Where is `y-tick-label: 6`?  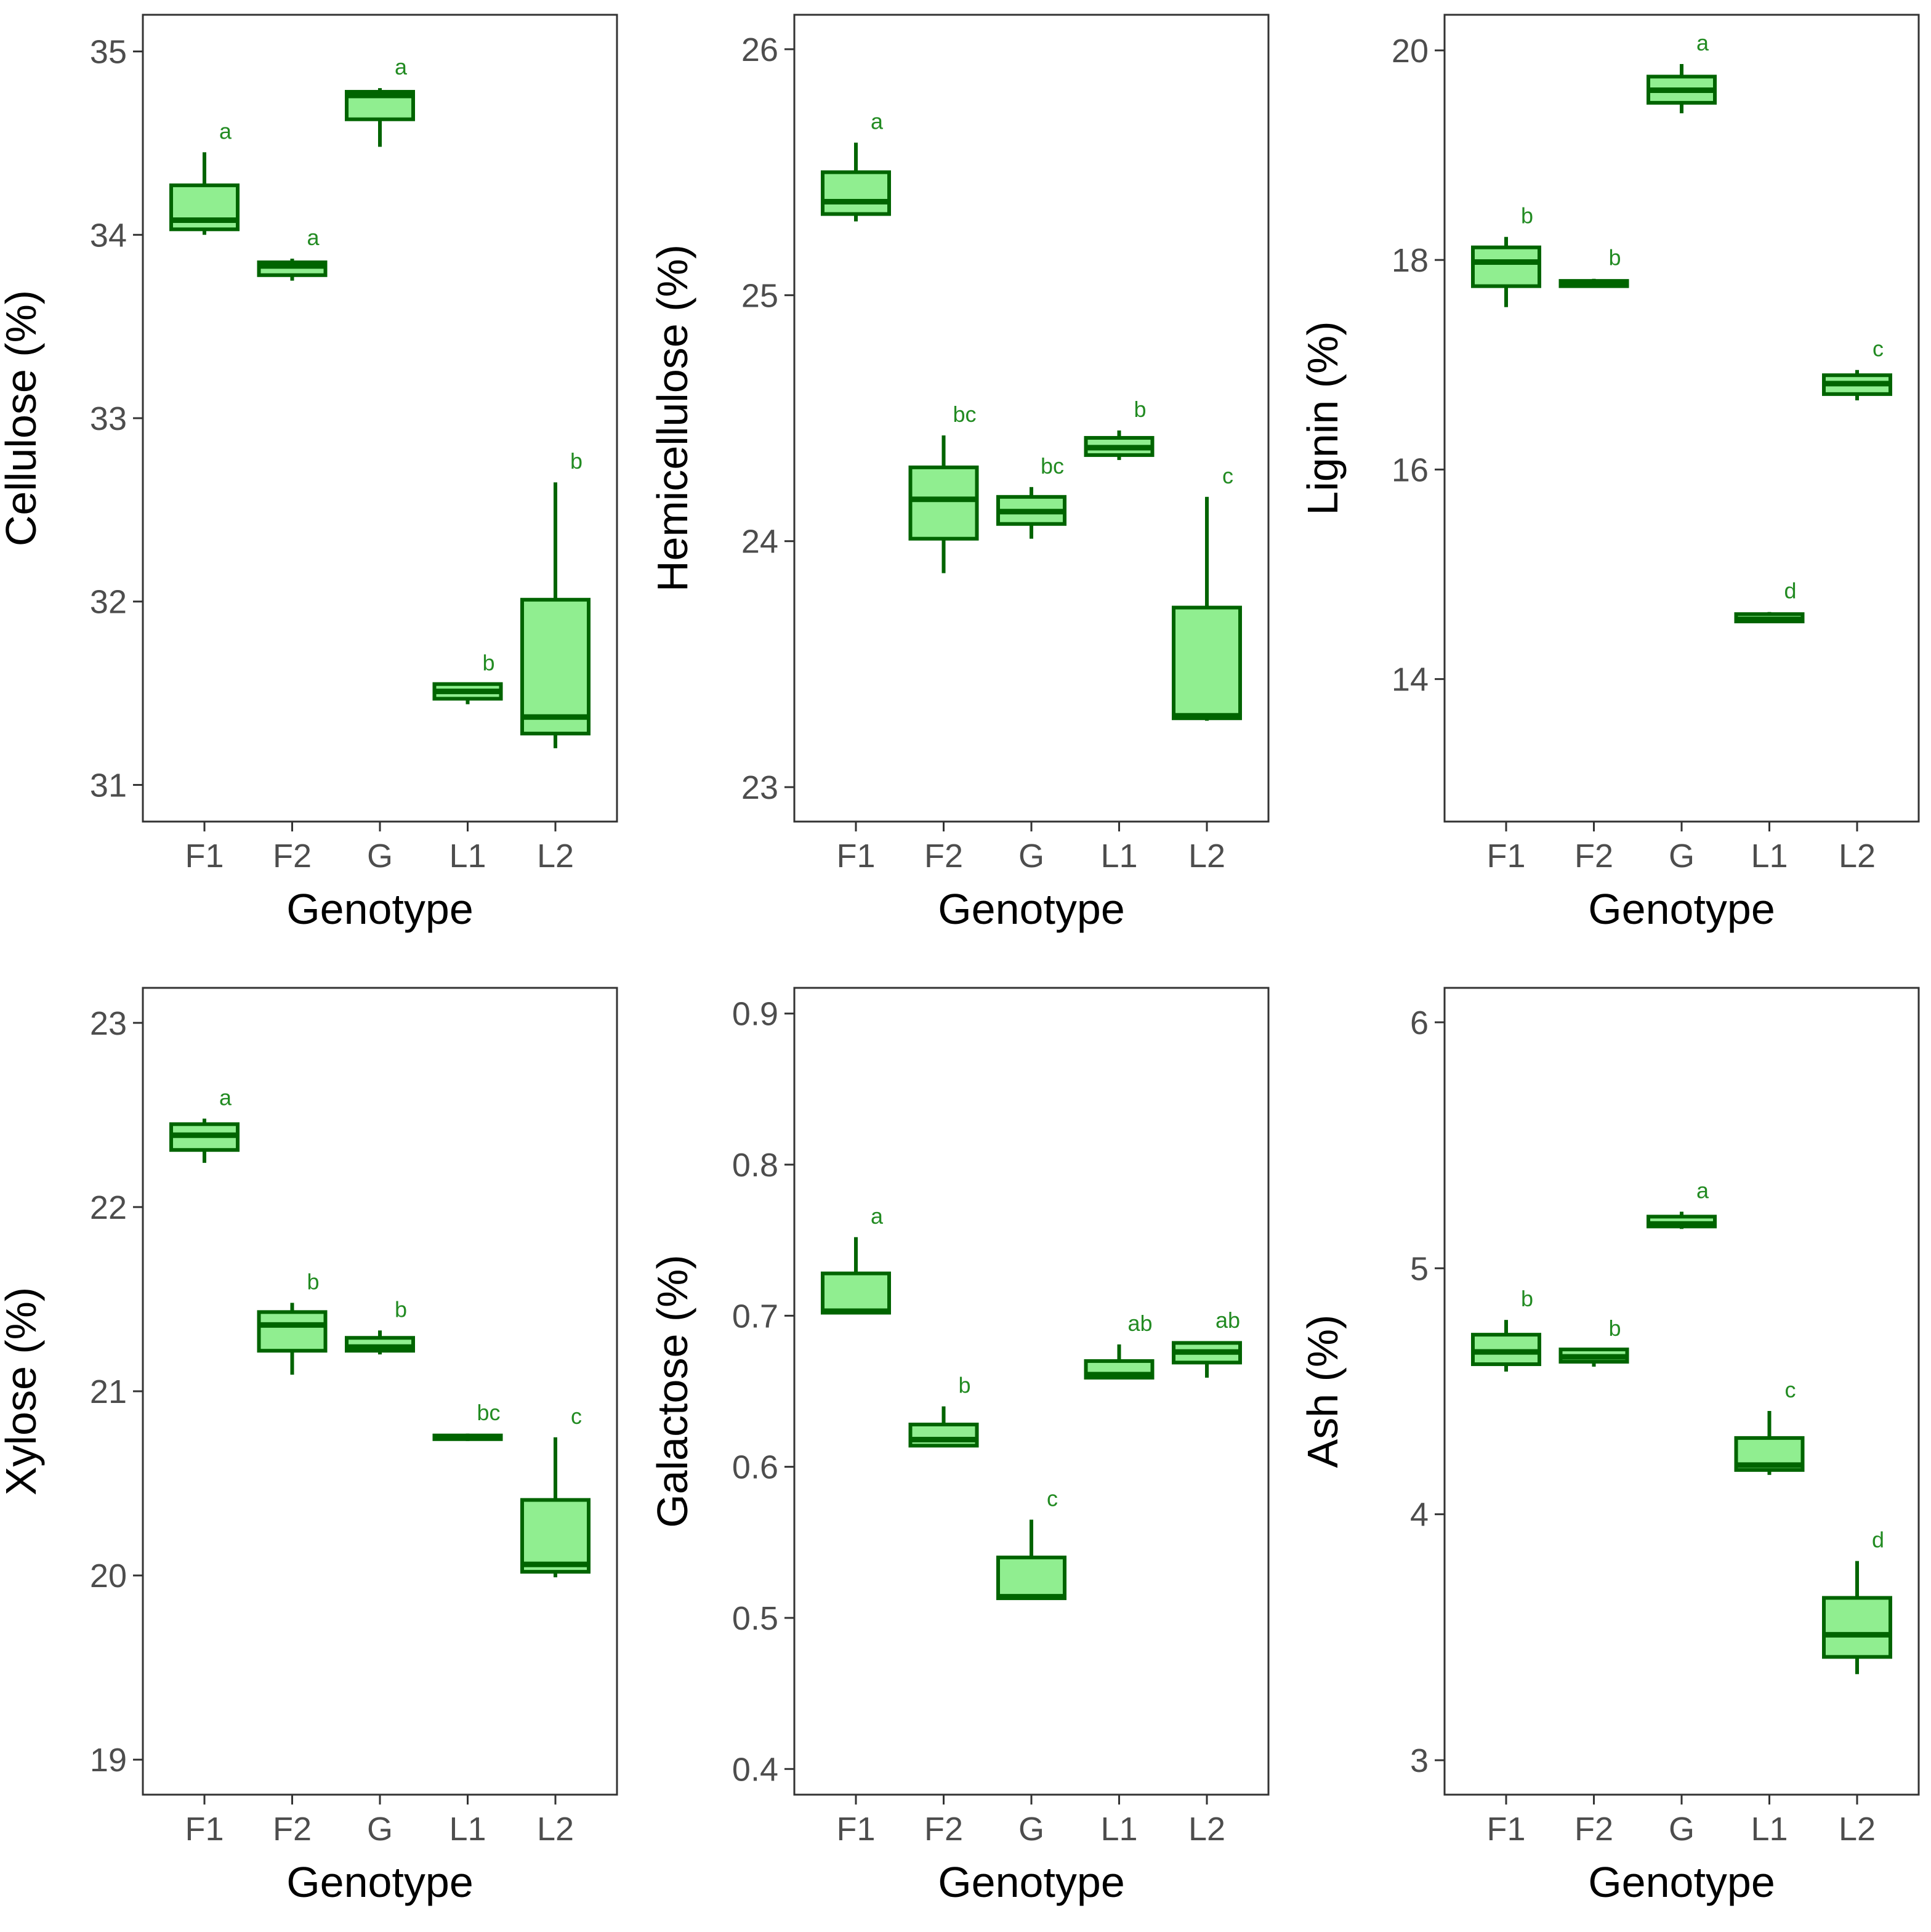 y-tick-label: 6 is located at coordinates (1419, 1022).